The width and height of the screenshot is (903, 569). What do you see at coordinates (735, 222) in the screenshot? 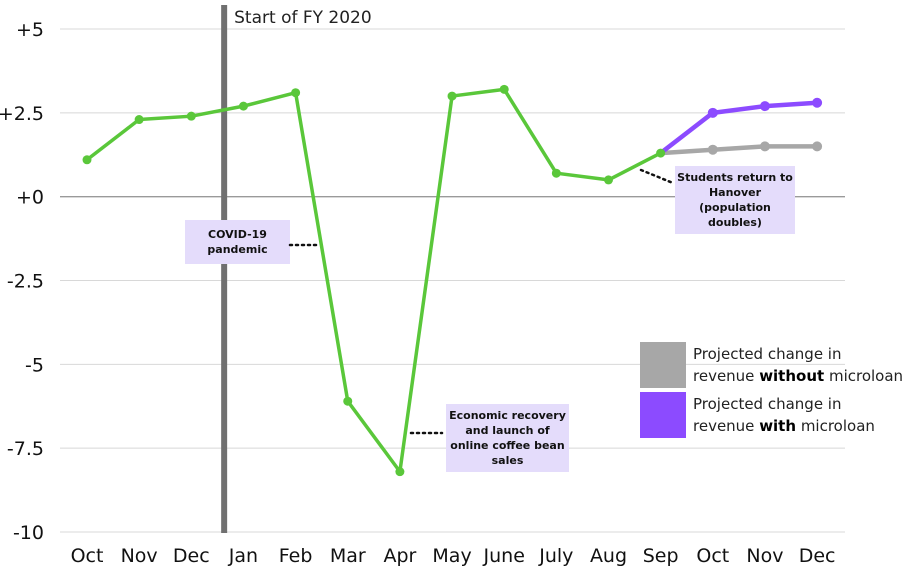
I see `annotation-text: doubles)` at bounding box center [735, 222].